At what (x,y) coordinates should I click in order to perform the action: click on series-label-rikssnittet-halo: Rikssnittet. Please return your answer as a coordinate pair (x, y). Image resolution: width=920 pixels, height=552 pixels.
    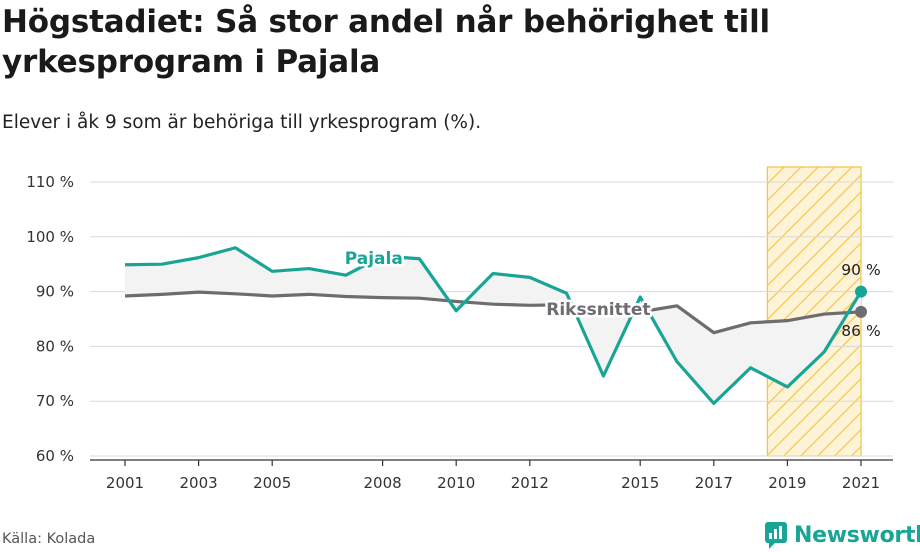
    Looking at the image, I should click on (598, 310).